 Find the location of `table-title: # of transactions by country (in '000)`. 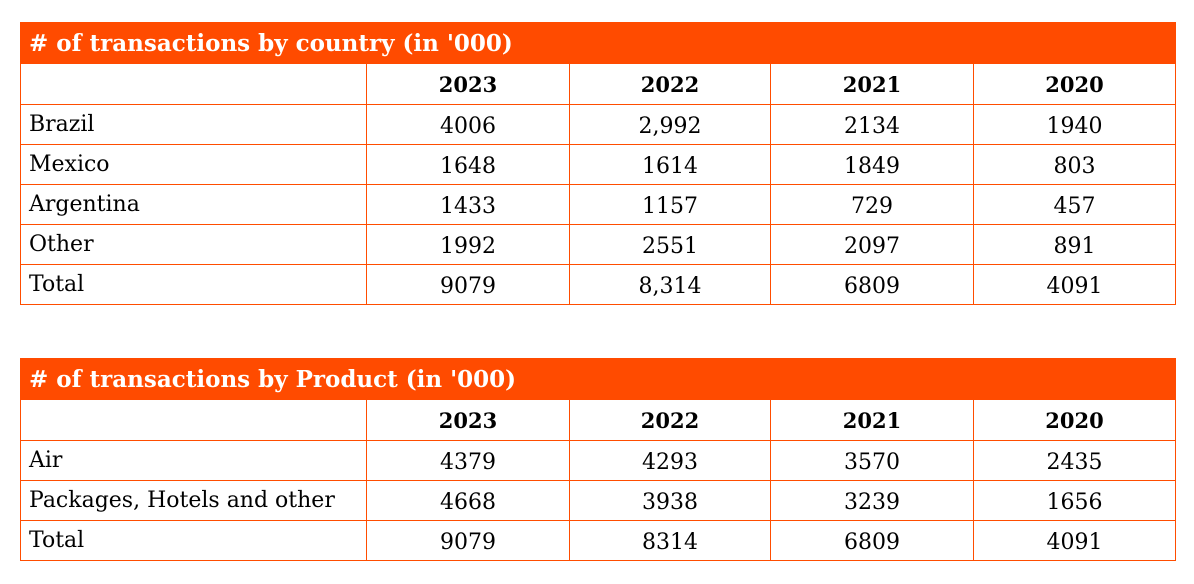

table-title: # of transactions by country (in '000) is located at coordinates (598, 43).